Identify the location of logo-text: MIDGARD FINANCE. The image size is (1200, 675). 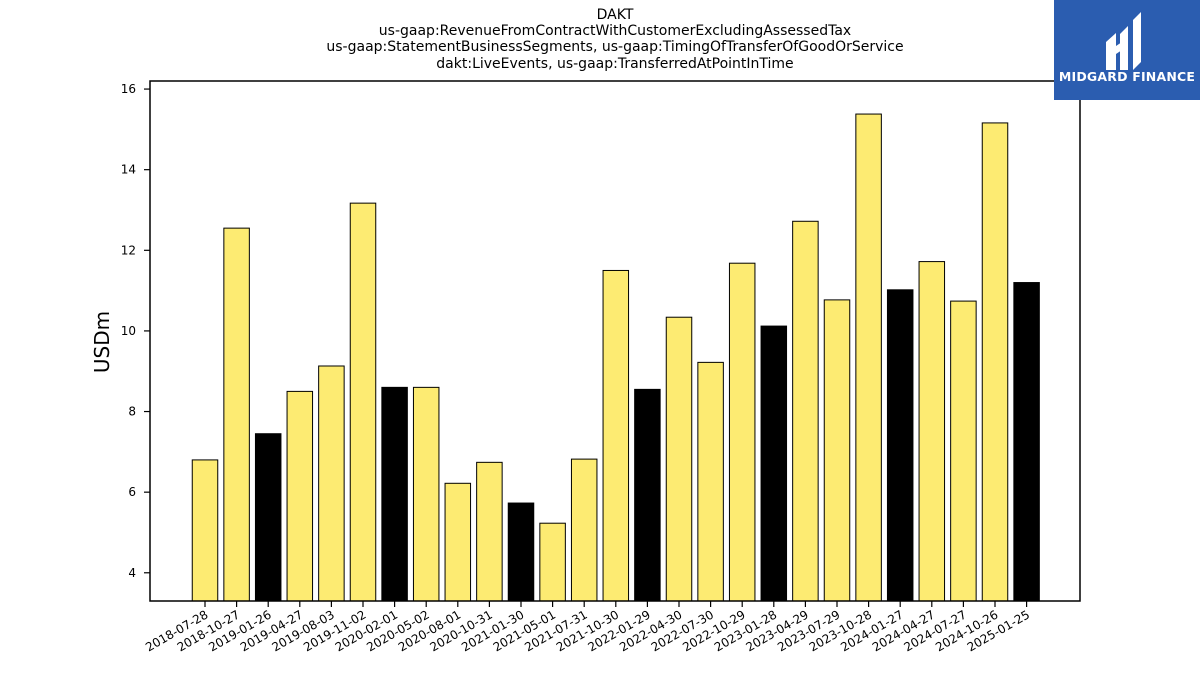
(1127, 76).